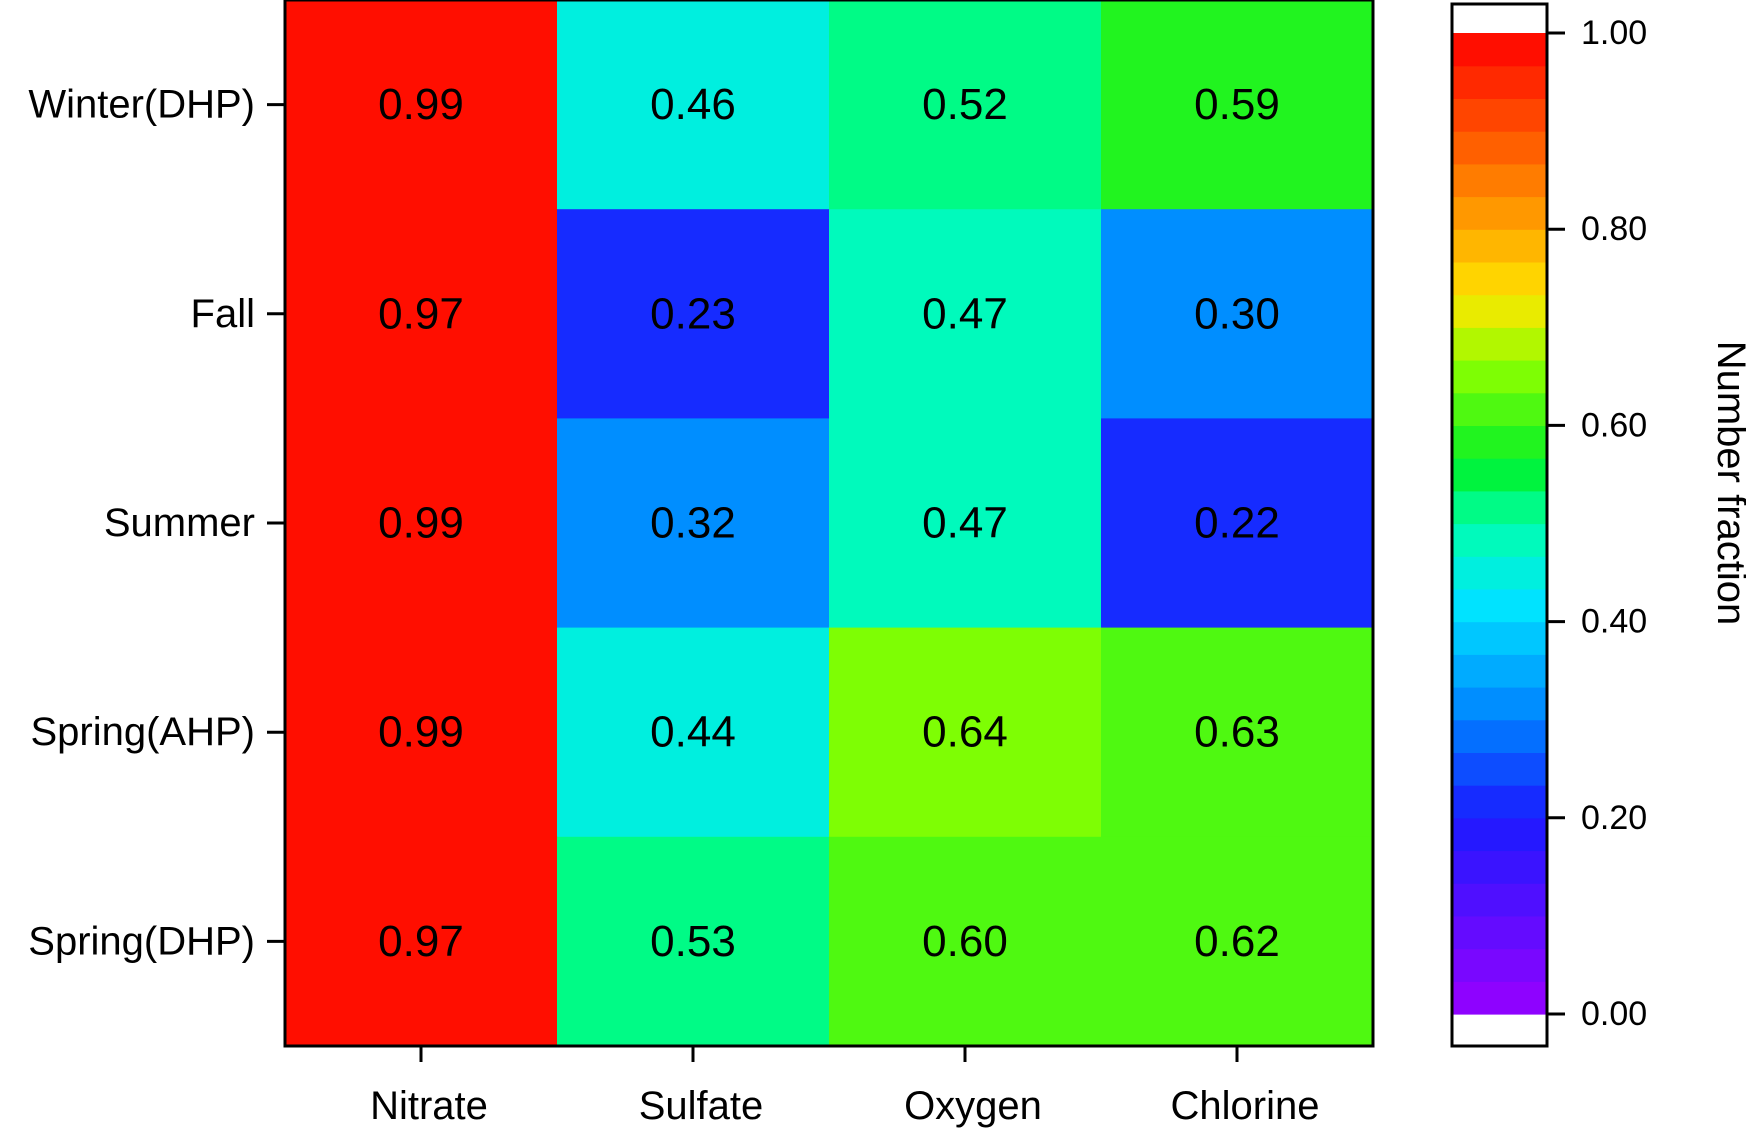  I want to click on cell-value-label: 0.22, so click(1237, 523).